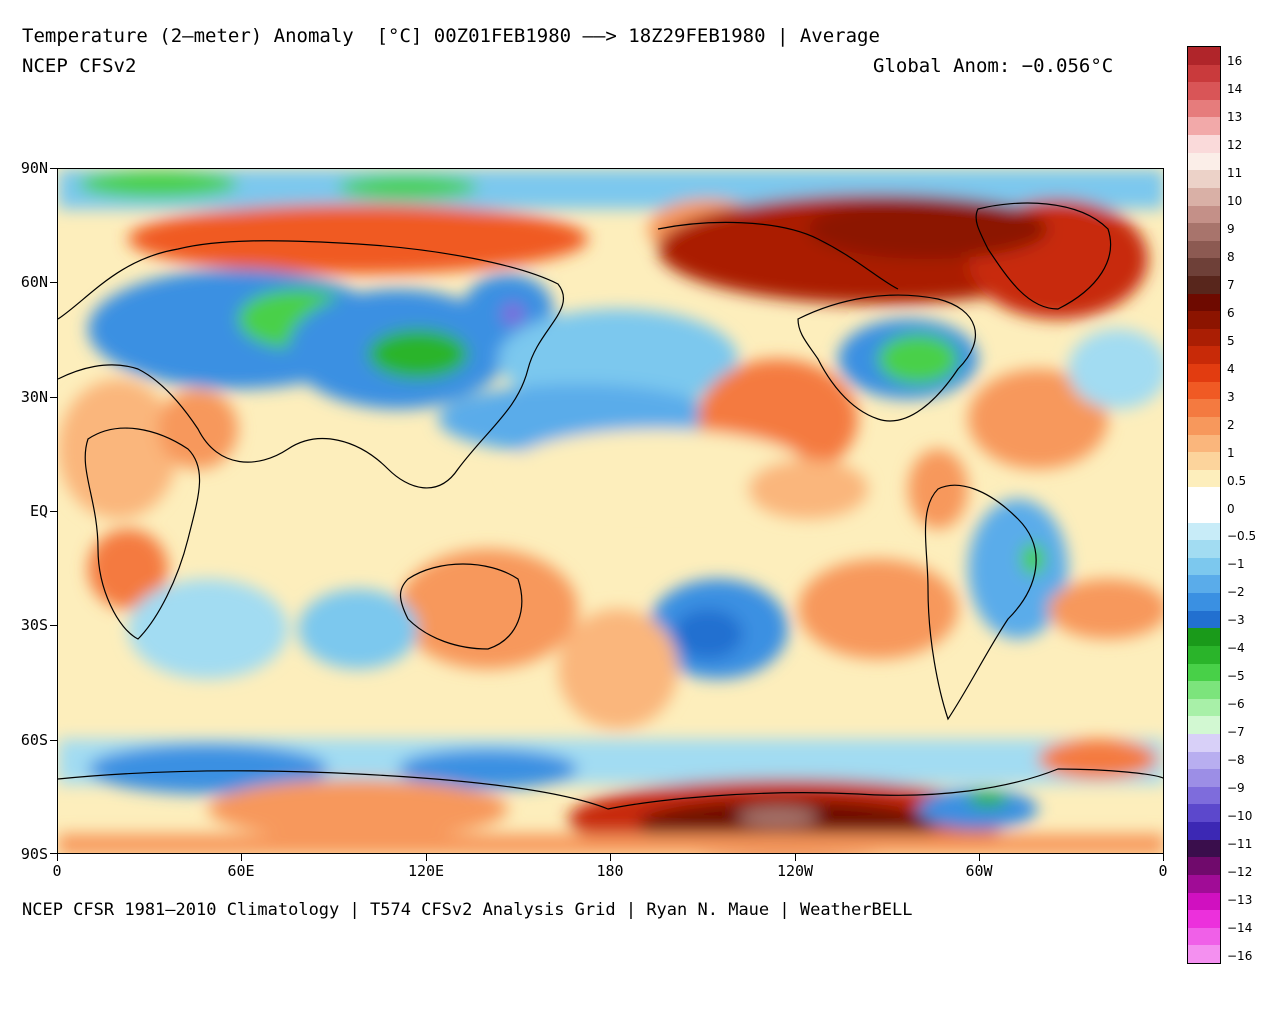 This screenshot has height=1024, width=1280. What do you see at coordinates (1240, 844) in the screenshot?
I see `legend-label: −11` at bounding box center [1240, 844].